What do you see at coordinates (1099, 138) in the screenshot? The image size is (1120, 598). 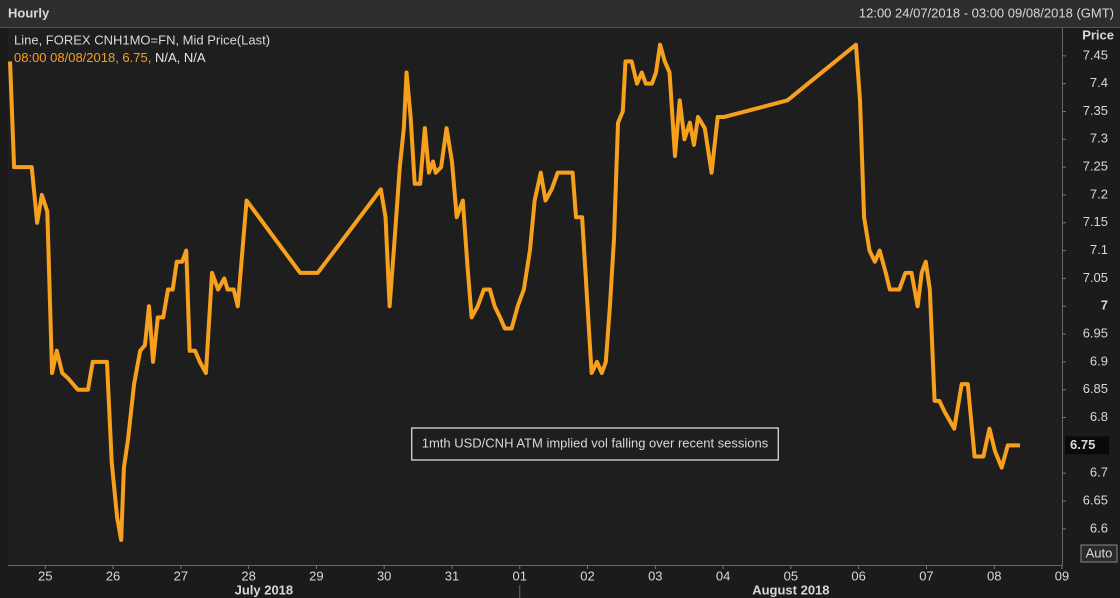 I see `y-tick-label: 7.3` at bounding box center [1099, 138].